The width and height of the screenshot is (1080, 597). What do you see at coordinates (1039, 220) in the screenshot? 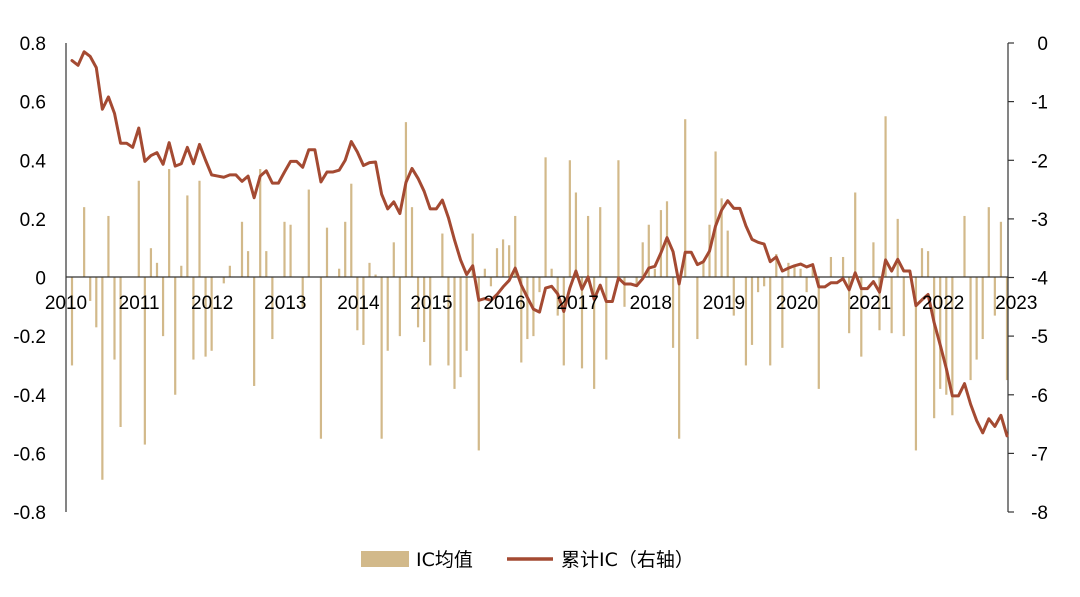
I see `right-tick-label: -3` at bounding box center [1039, 220].